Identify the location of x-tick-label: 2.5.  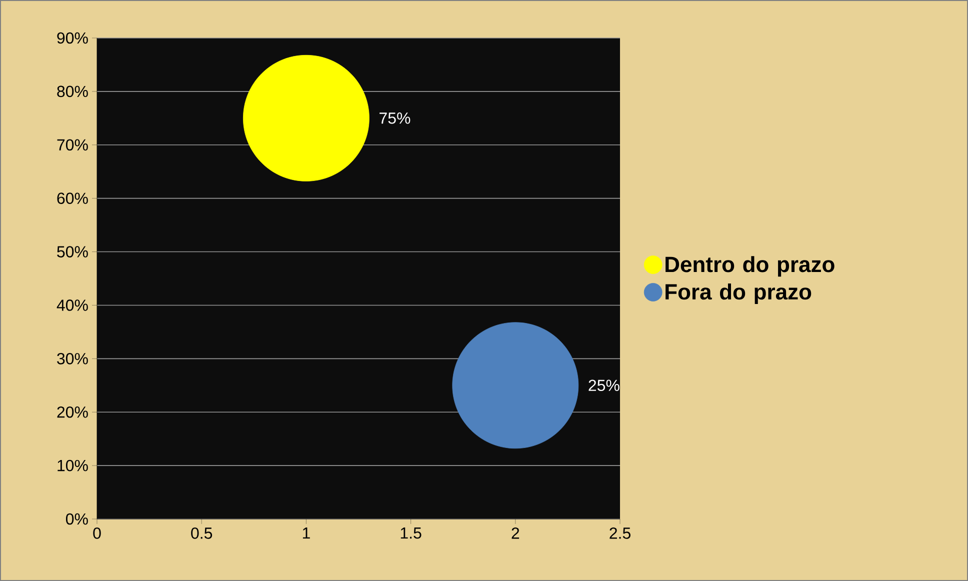
(620, 533).